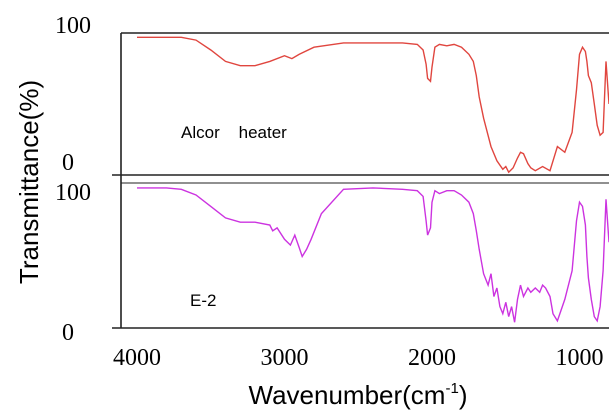  Describe the element at coordinates (580, 358) in the screenshot. I see `x-tick-label: 1000` at that location.